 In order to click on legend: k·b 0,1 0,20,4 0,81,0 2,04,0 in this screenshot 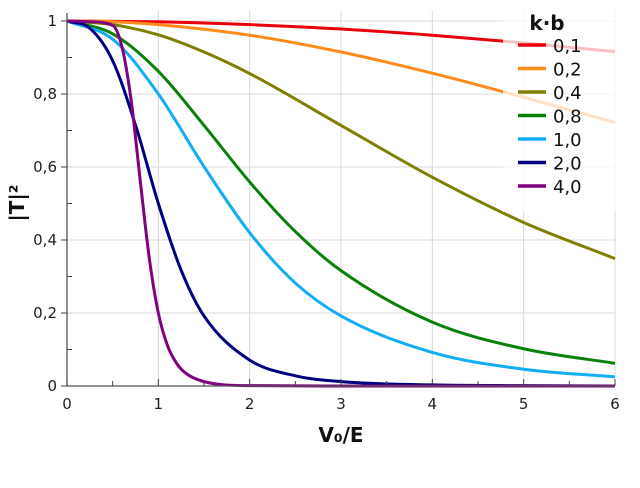, I will do `click(563, 111)`.